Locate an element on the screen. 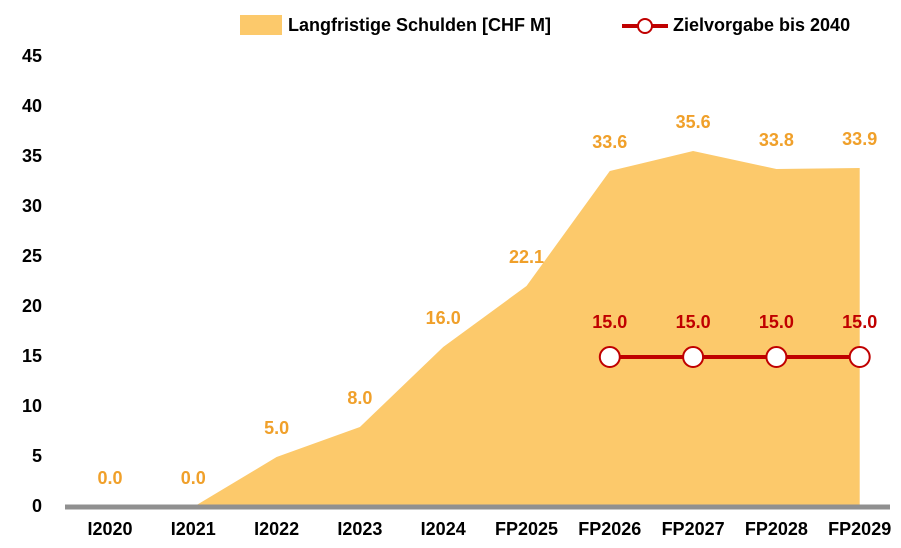  data-label: 16.0 is located at coordinates (443, 318).